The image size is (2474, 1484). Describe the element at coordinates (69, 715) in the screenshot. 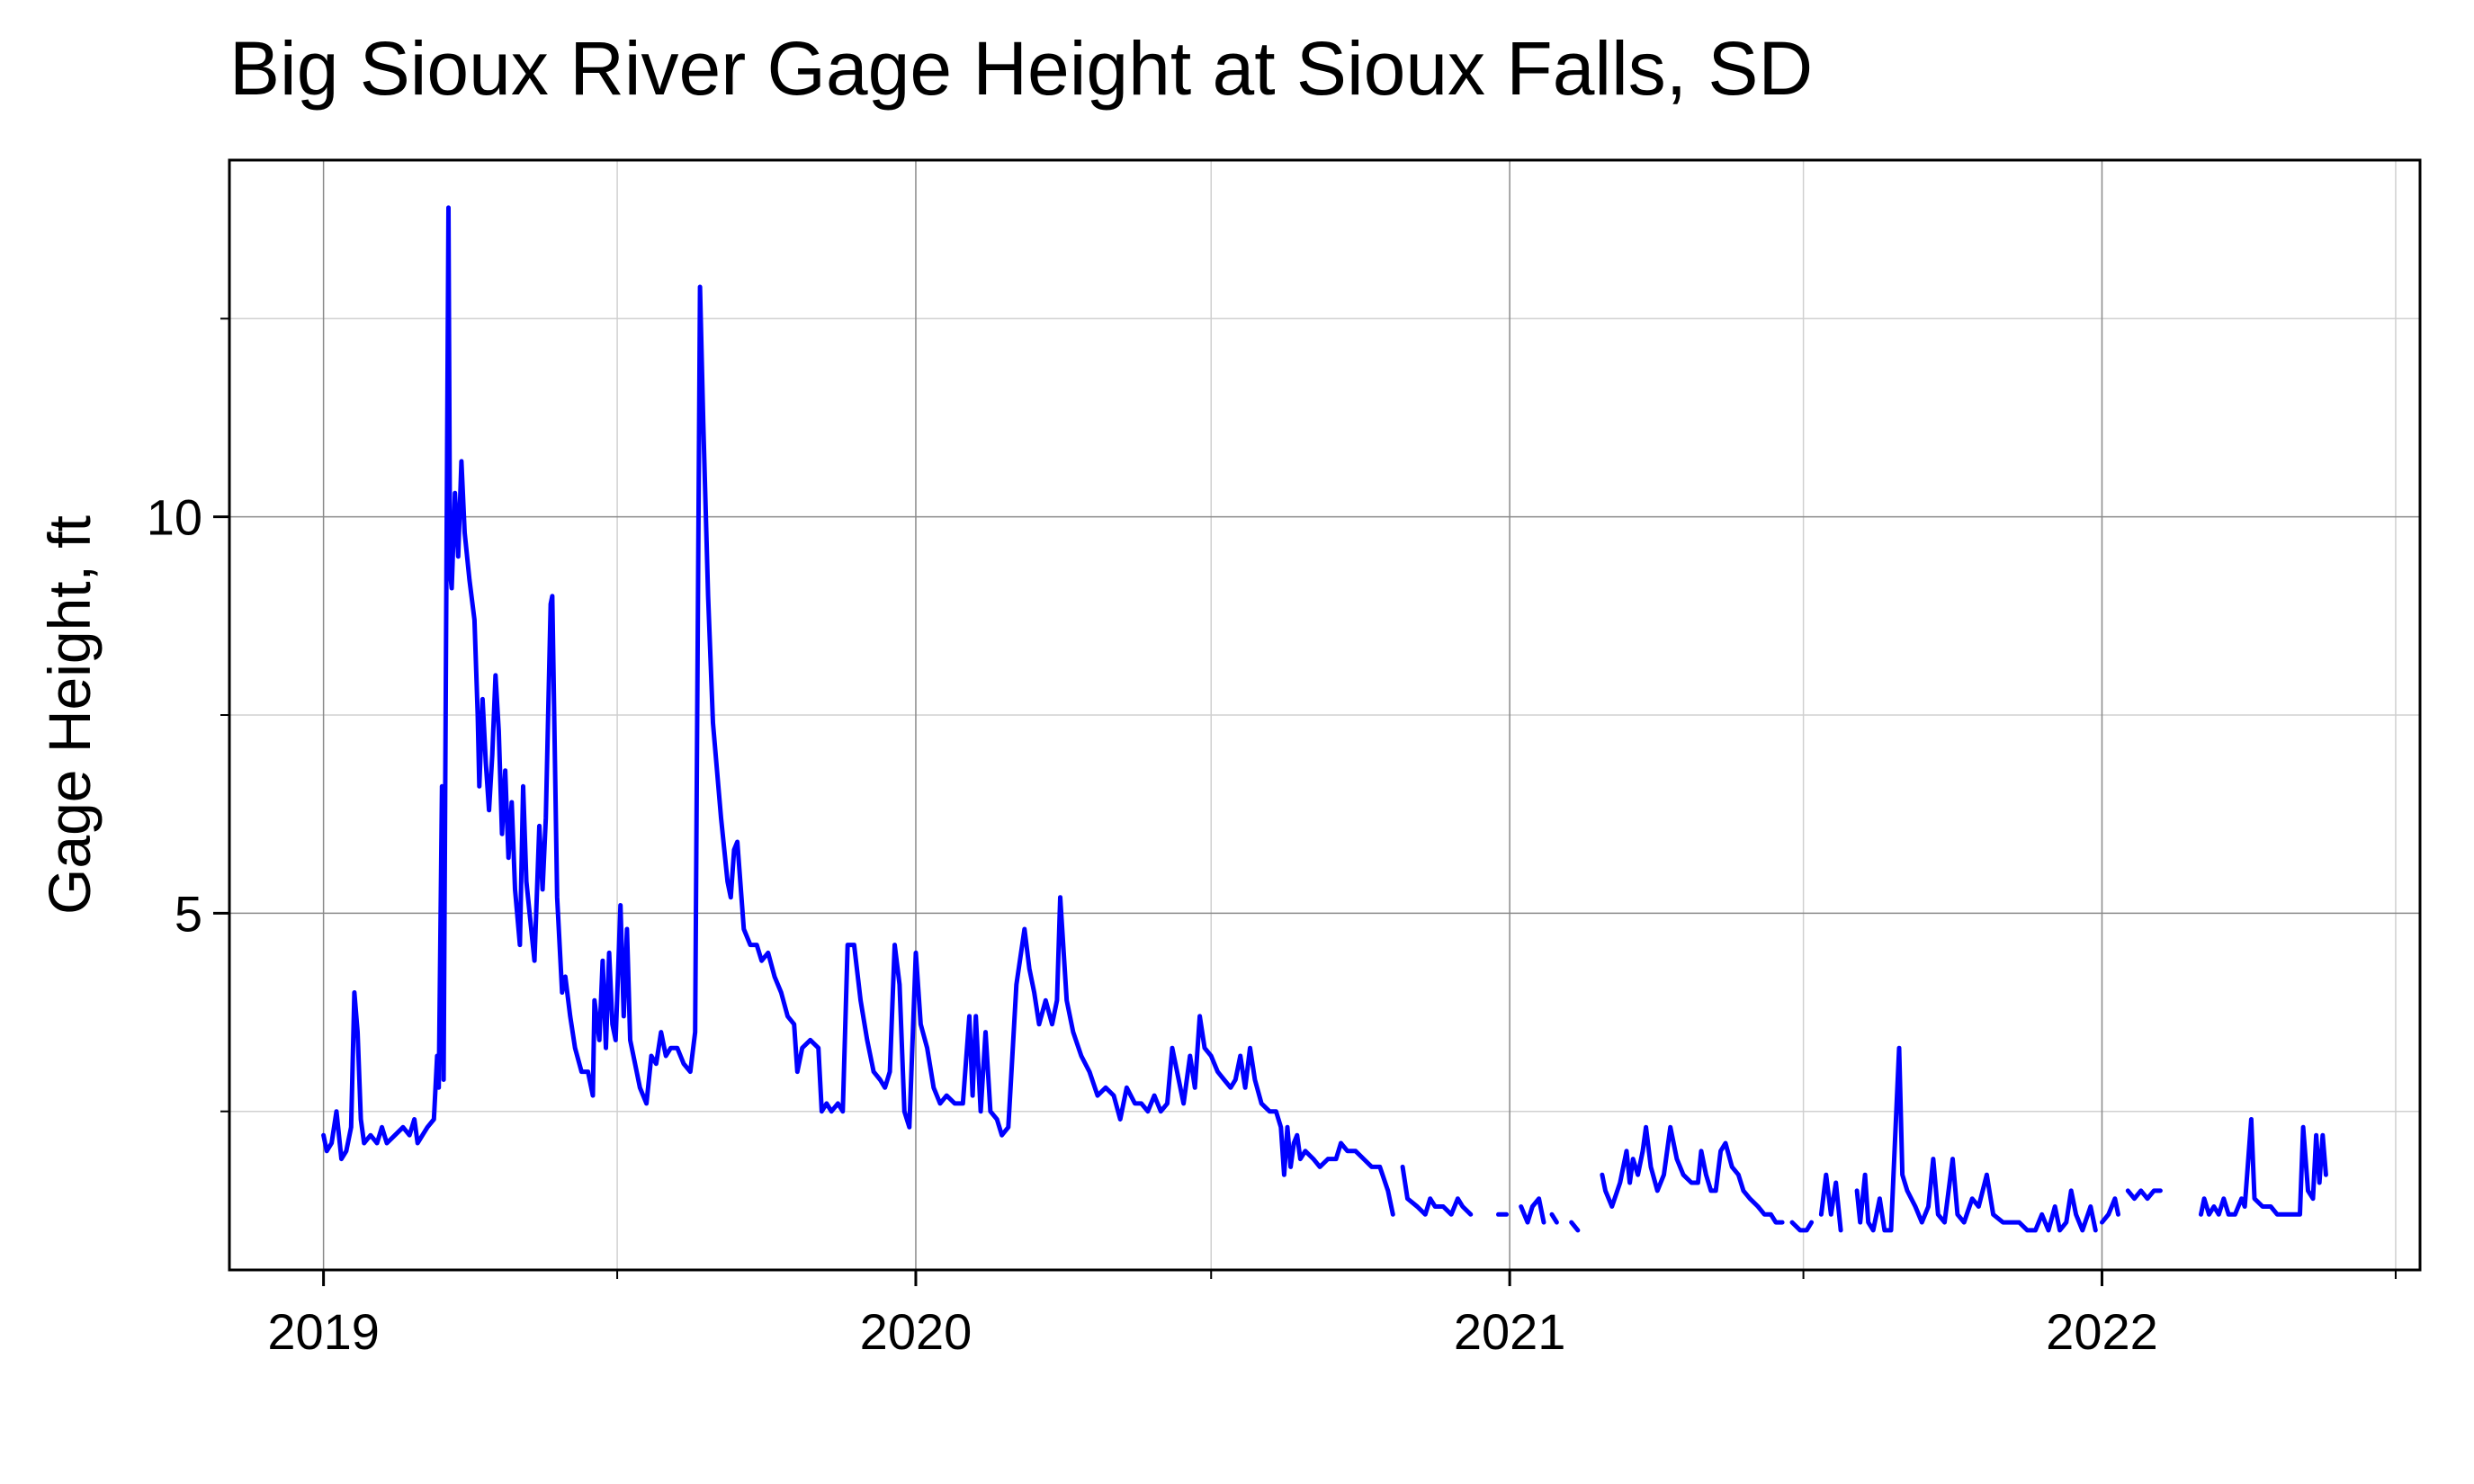

I see `y-axis-title: Gage Height, ft` at that location.